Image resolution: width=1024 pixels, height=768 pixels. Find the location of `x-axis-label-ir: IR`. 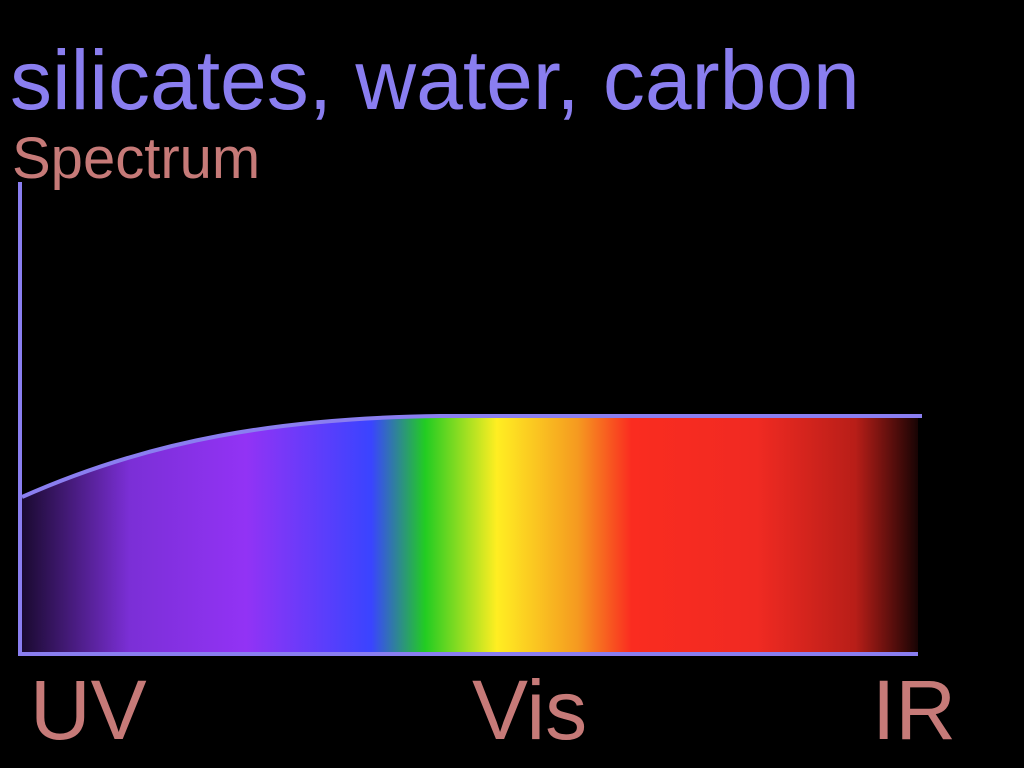

x-axis-label-ir: IR is located at coordinates (914, 710).